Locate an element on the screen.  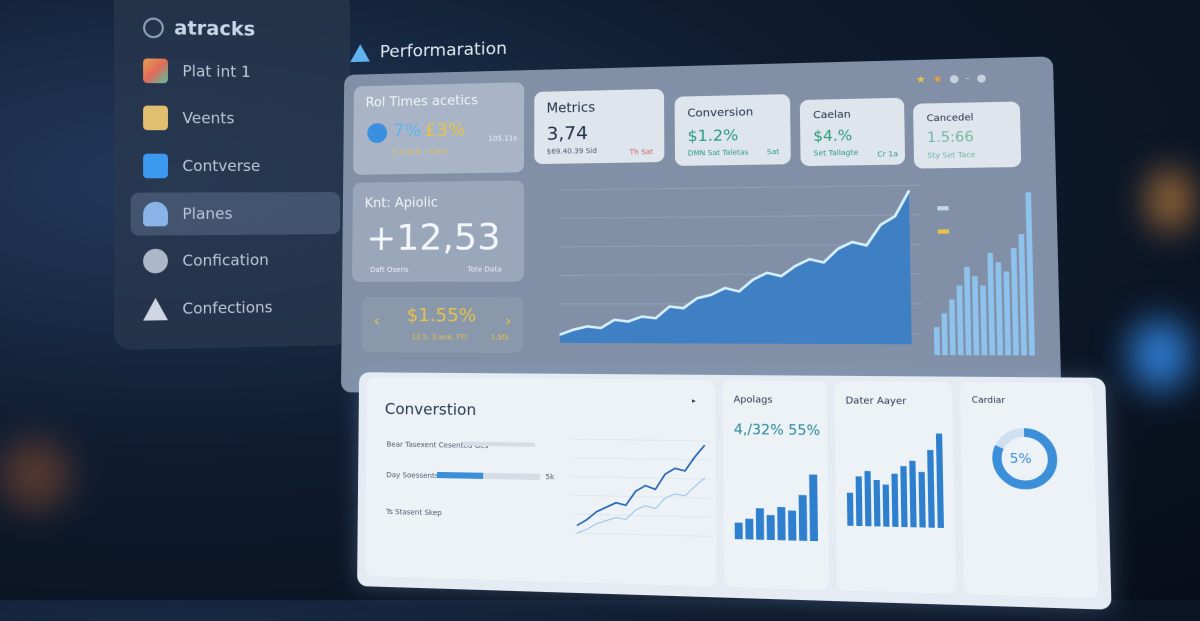
users-icon is located at coordinates (155, 214).